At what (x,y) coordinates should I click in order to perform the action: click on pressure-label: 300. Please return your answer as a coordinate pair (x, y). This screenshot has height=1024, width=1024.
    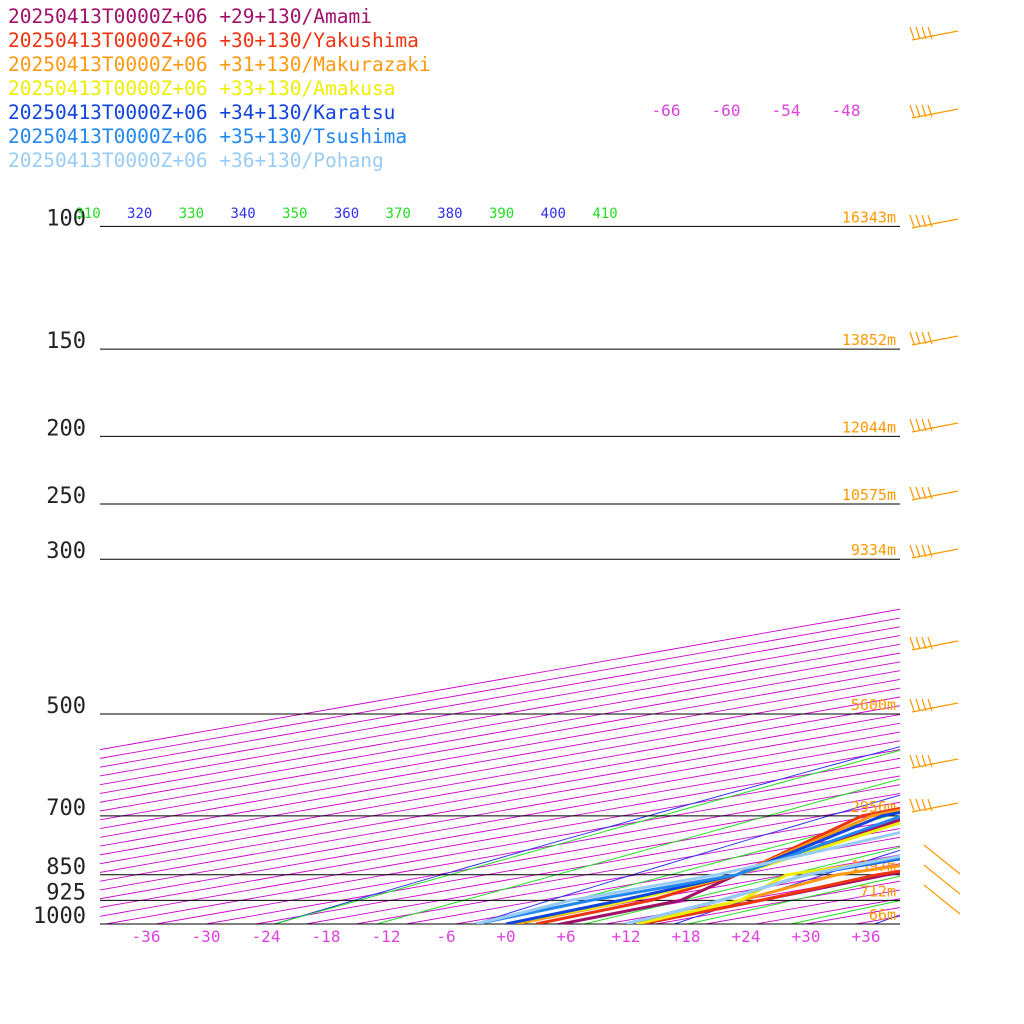
    Looking at the image, I should click on (66, 551).